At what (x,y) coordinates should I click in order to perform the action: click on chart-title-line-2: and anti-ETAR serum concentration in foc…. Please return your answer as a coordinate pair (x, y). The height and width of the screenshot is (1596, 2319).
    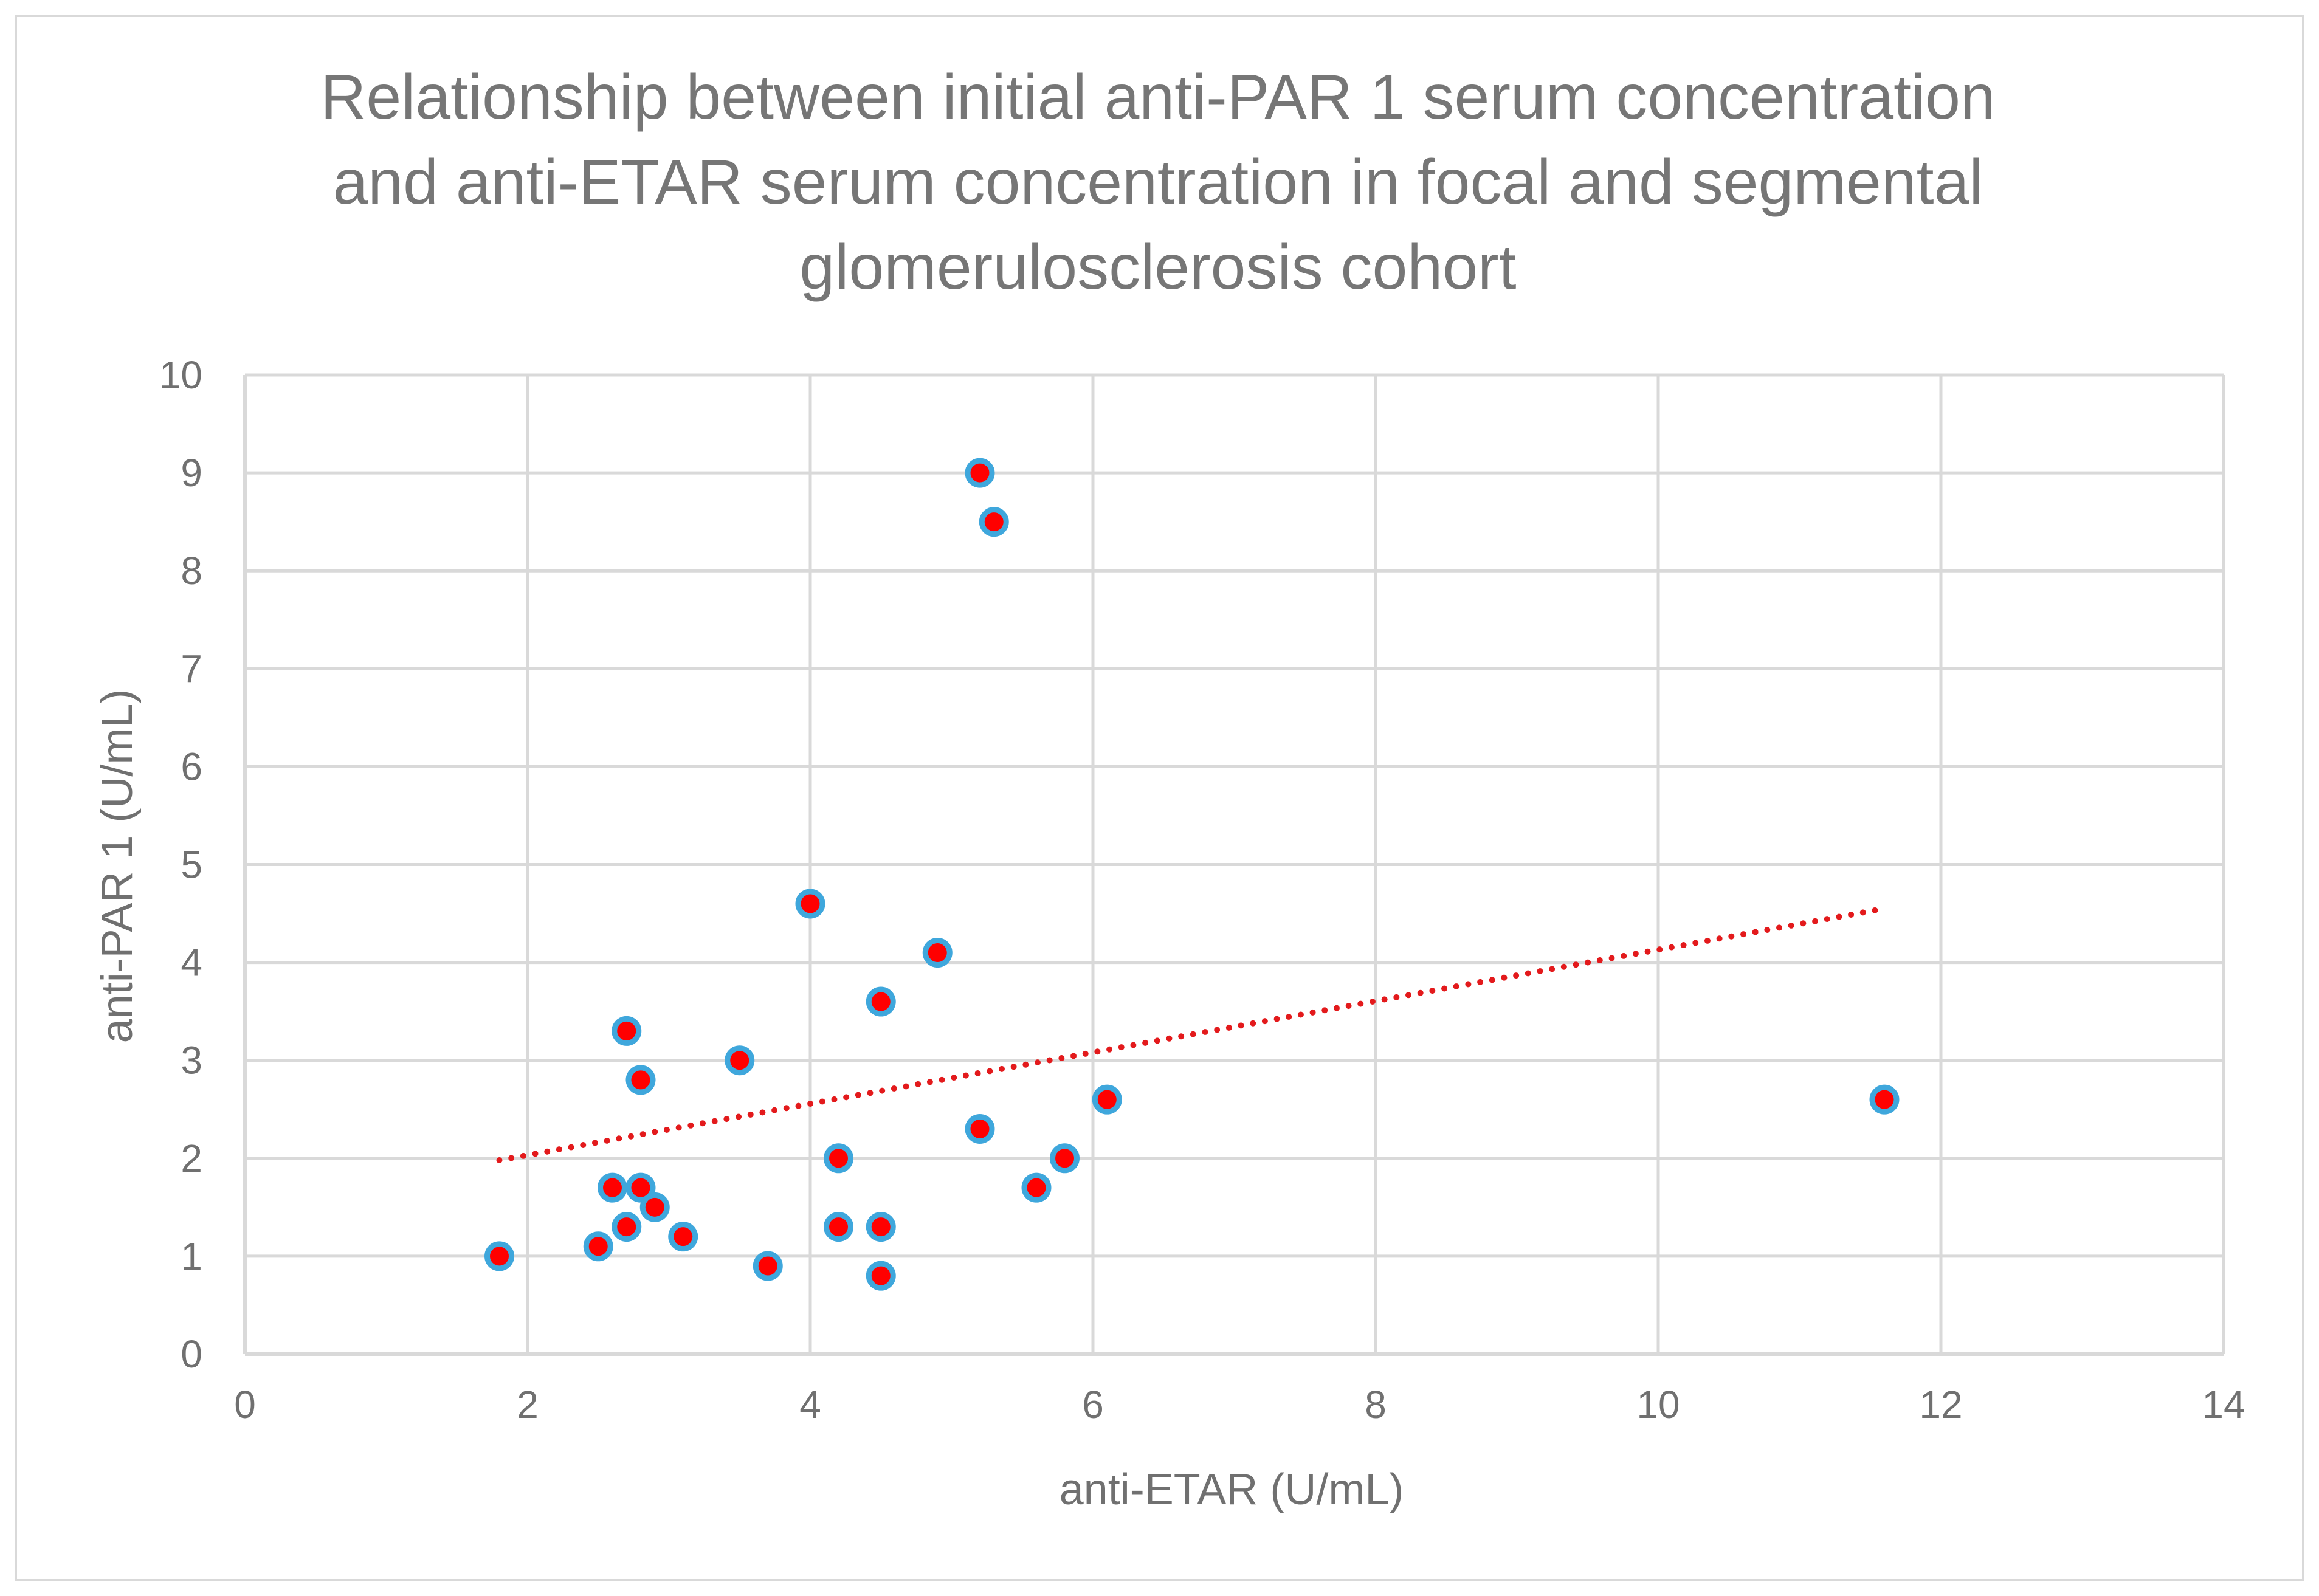
    Looking at the image, I should click on (1158, 183).